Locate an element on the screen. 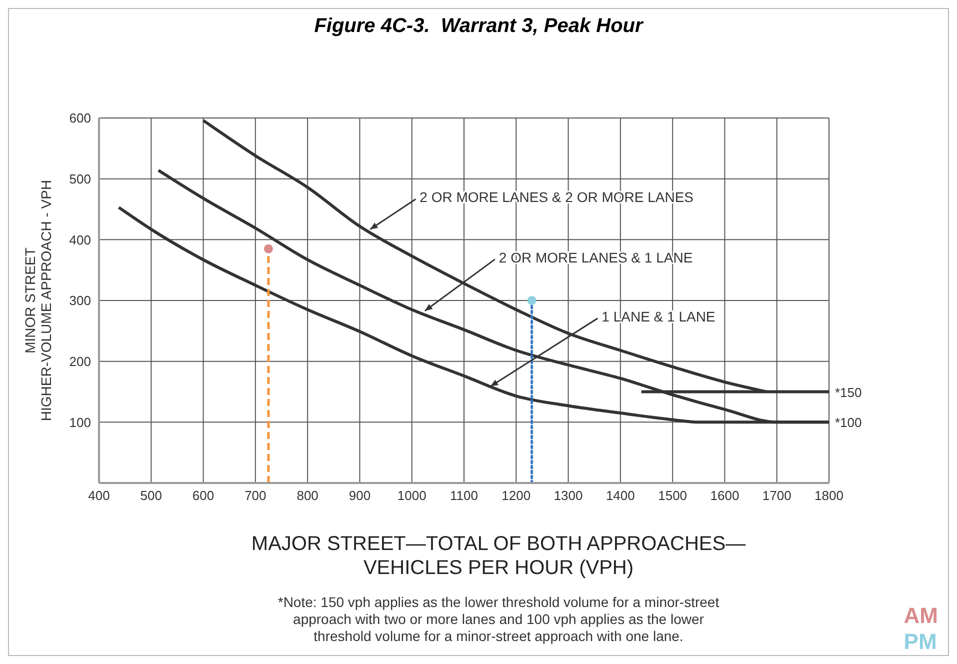 This screenshot has height=664, width=957. x-axis-title: MAJOR STREET—TOTAL OF BOTH APPROACHES— VEHICLES PER HOUR (VPH) is located at coordinates (498, 556).